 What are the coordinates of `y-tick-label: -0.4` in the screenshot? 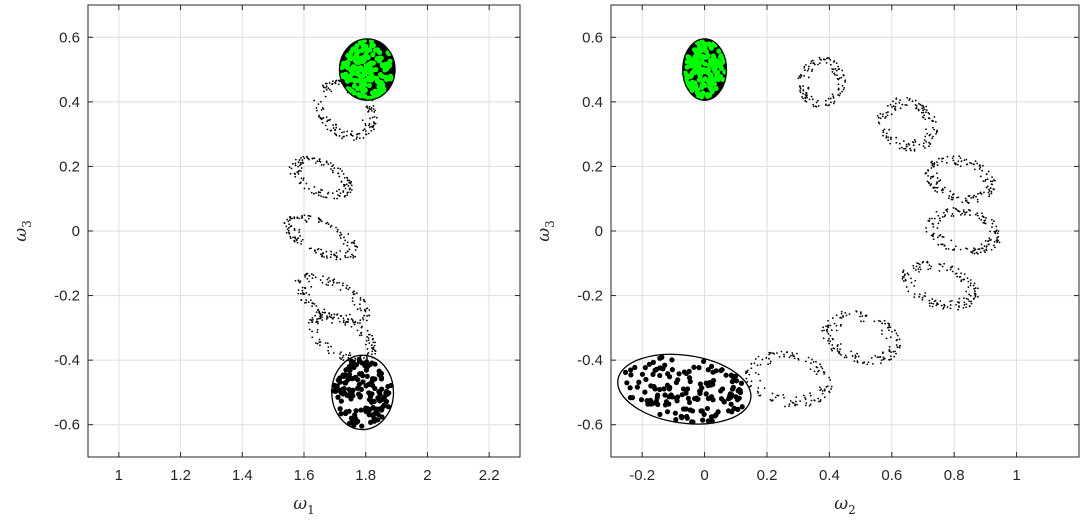 It's located at (590, 360).